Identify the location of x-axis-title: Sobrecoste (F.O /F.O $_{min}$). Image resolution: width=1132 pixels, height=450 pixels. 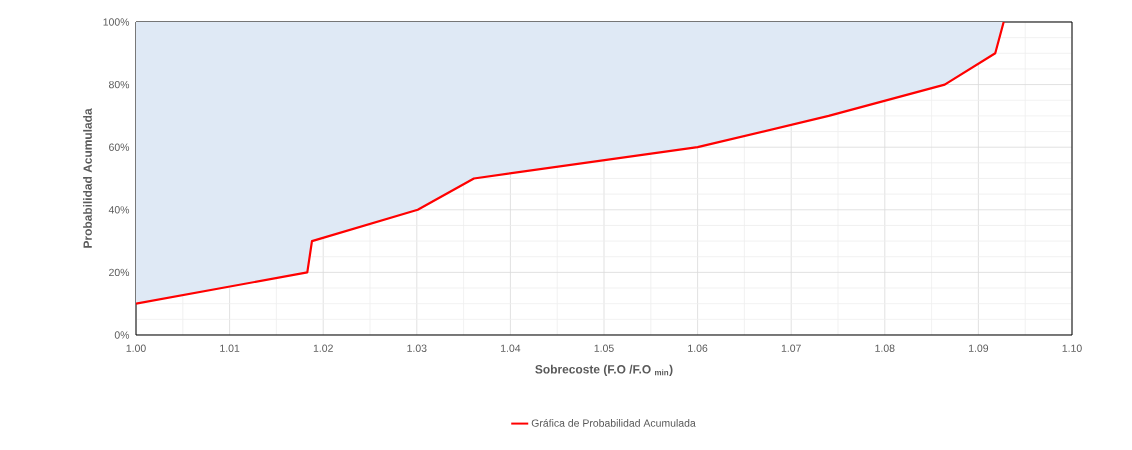
(604, 370).